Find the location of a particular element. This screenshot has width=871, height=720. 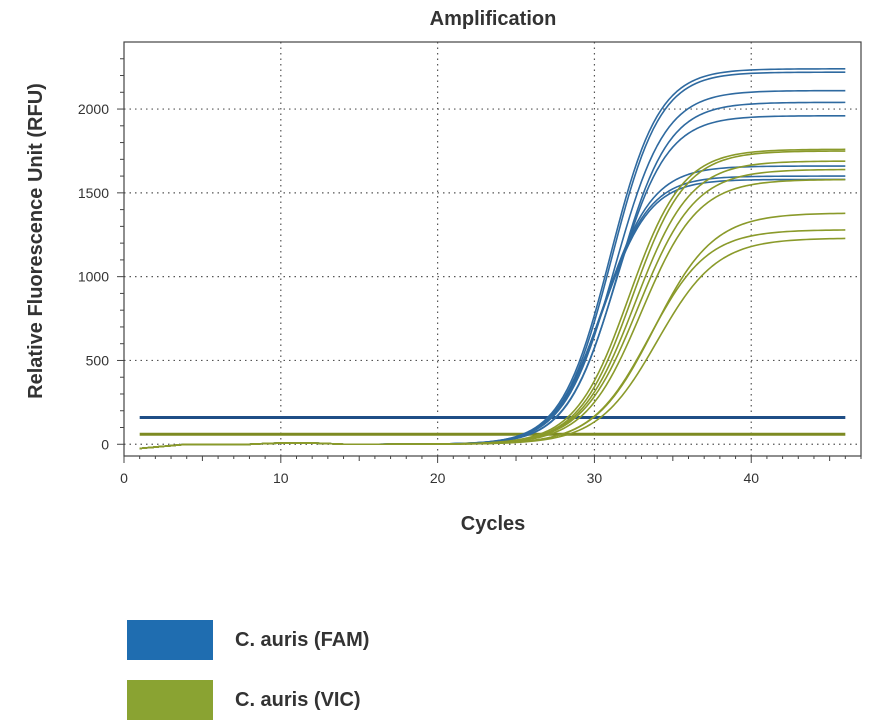

y-axis-label: Relative Fluorescence Unit (RFU) is located at coordinates (36, 241).